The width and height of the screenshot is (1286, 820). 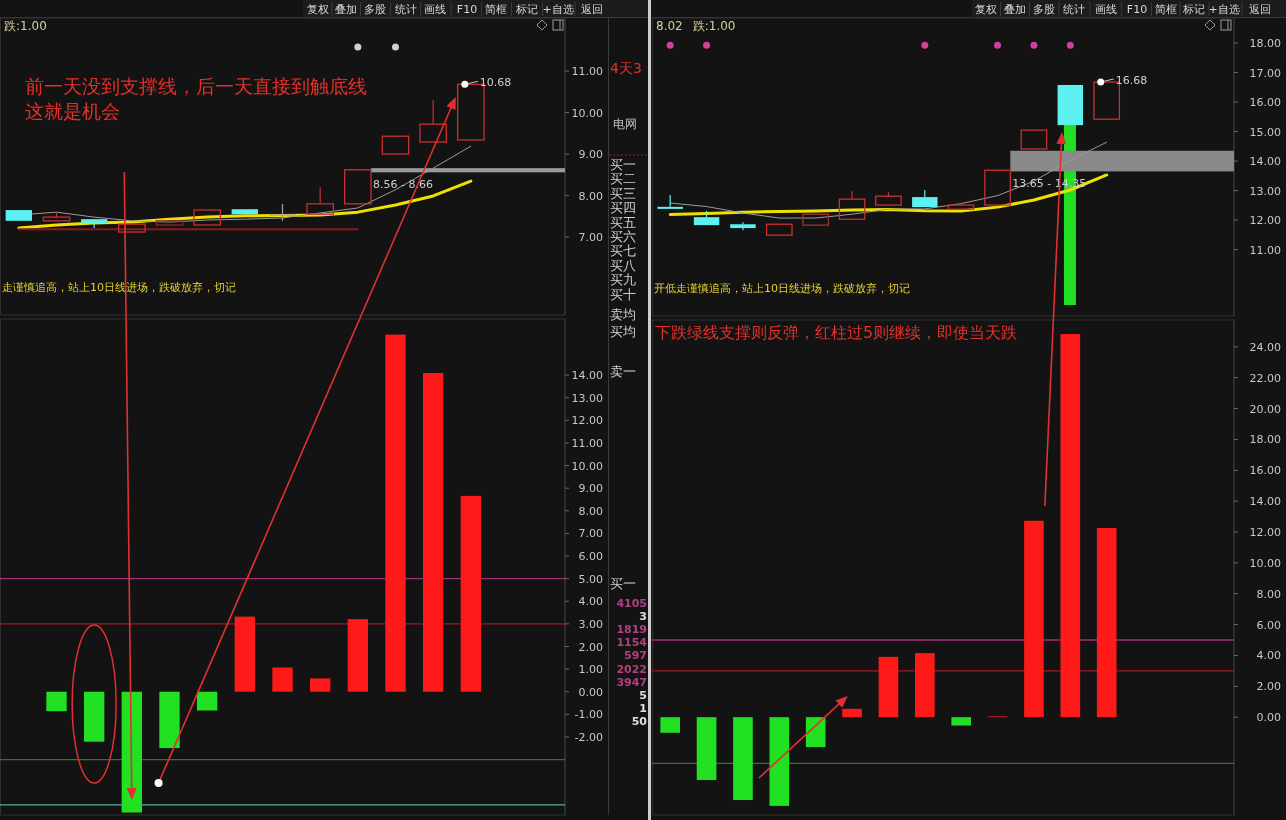 I want to click on text: 买八, so click(x=623, y=265).